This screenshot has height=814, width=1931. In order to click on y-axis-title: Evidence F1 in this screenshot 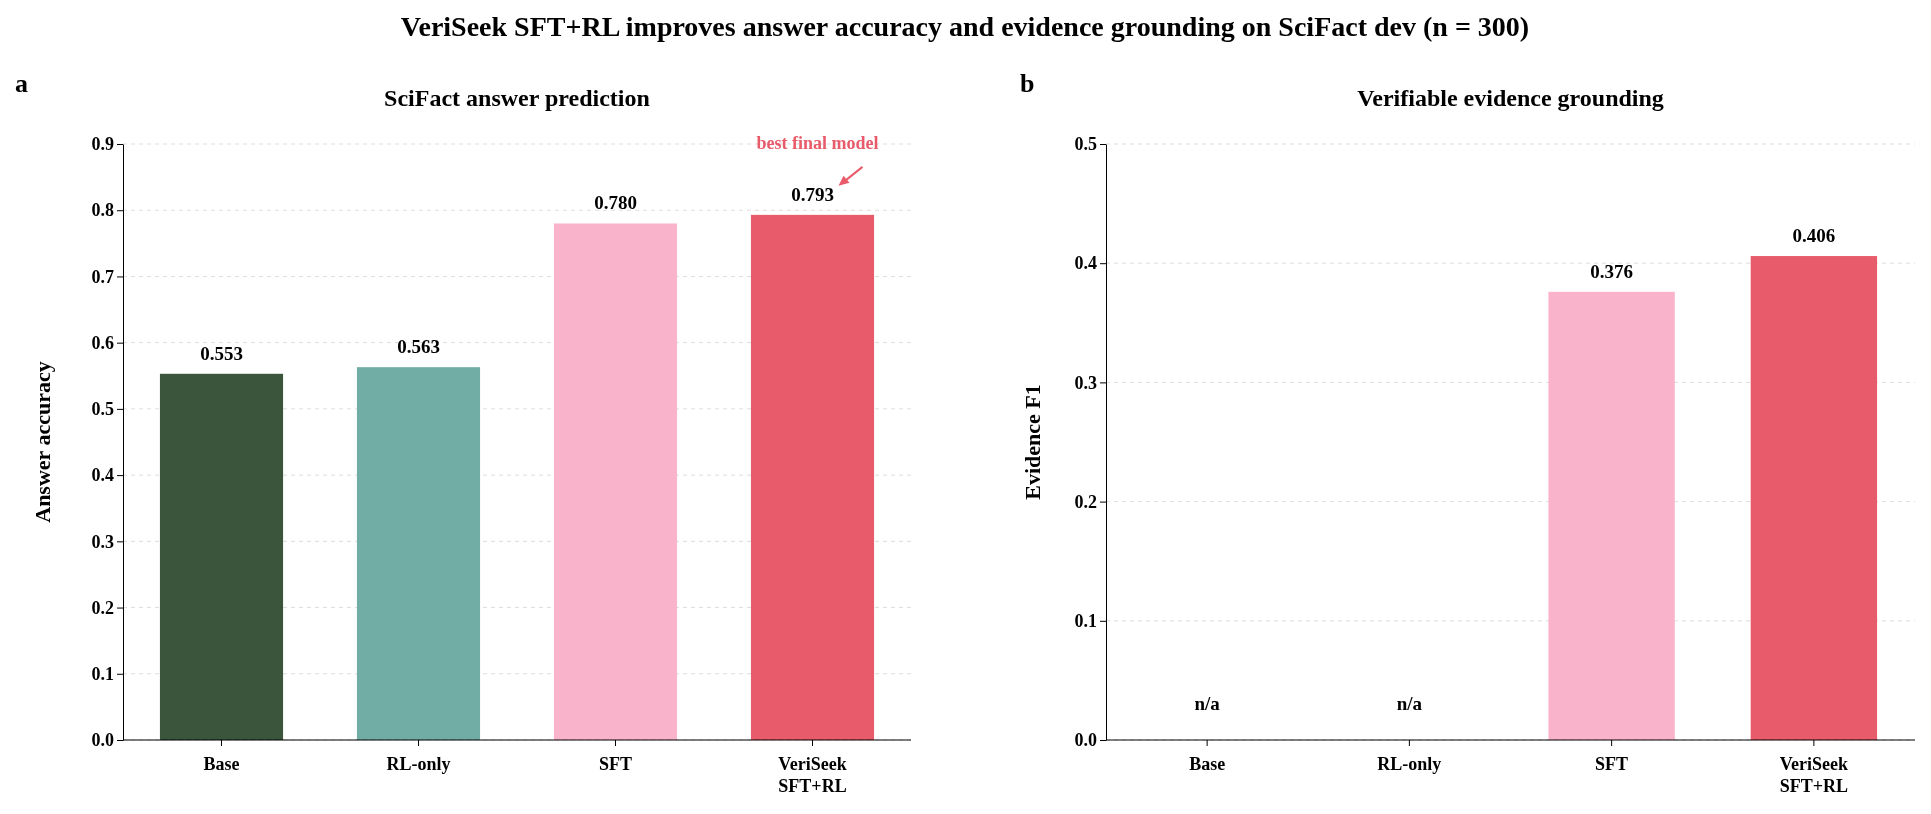, I will do `click(1032, 442)`.